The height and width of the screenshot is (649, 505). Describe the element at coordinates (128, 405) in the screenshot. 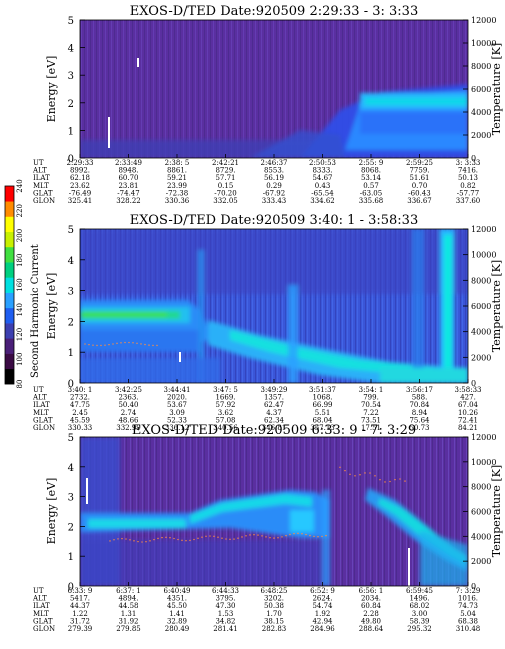

I see `table-cell: 50.40` at that location.